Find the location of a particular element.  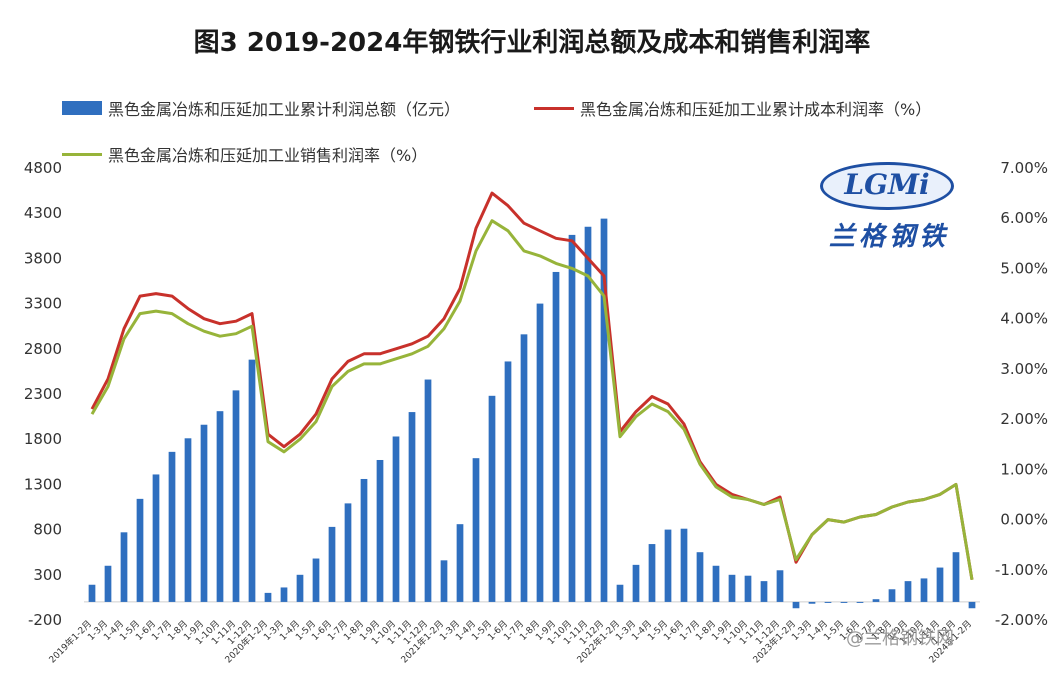

legend-swatch-bar is located at coordinates (82, 108).